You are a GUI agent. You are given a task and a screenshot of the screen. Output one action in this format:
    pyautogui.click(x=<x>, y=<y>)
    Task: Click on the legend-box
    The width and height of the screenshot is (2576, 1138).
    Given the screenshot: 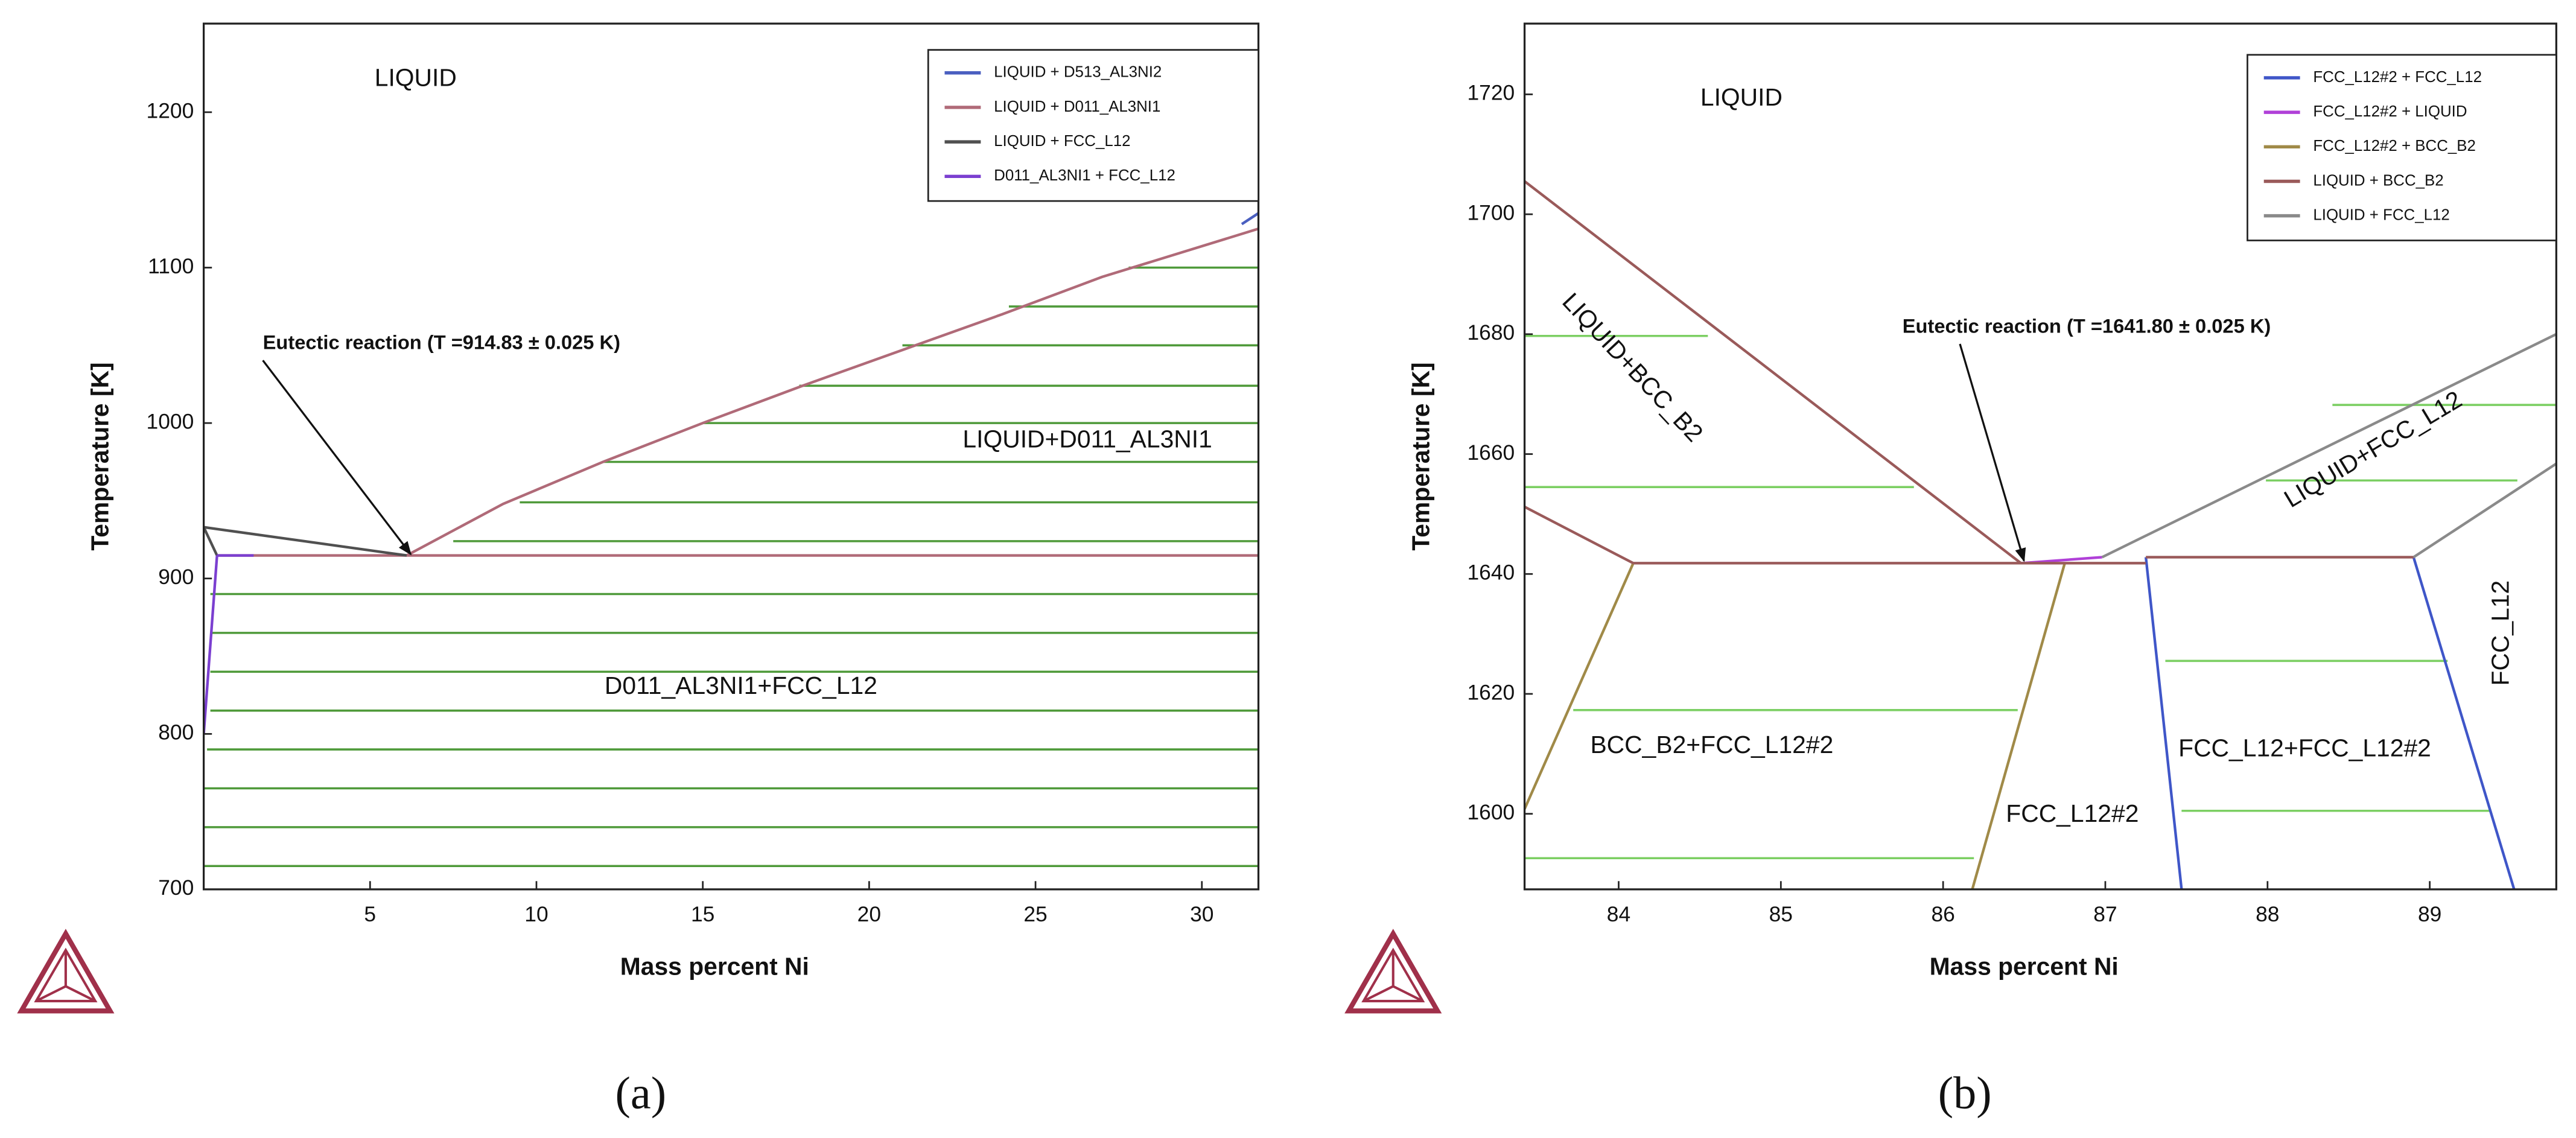 What is the action you would take?
    pyautogui.click(x=1093, y=125)
    